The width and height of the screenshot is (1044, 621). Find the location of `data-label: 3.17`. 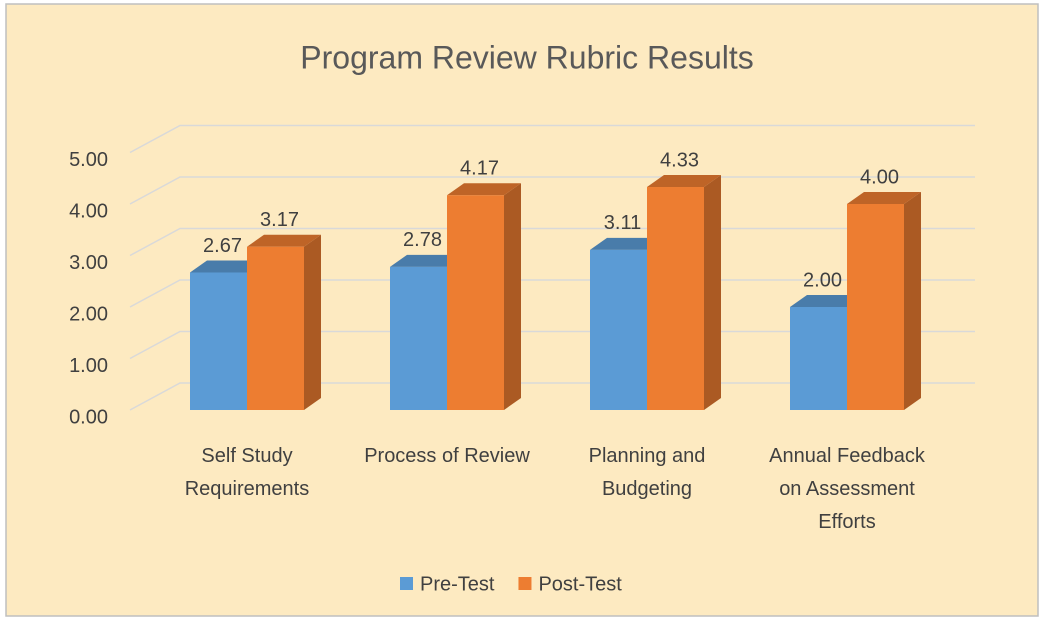

data-label: 3.17 is located at coordinates (279, 220).